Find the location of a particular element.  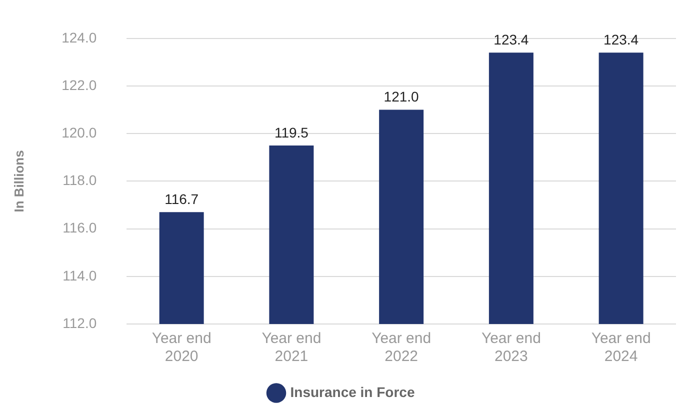

y-tick-label: 122.0 is located at coordinates (79, 84).